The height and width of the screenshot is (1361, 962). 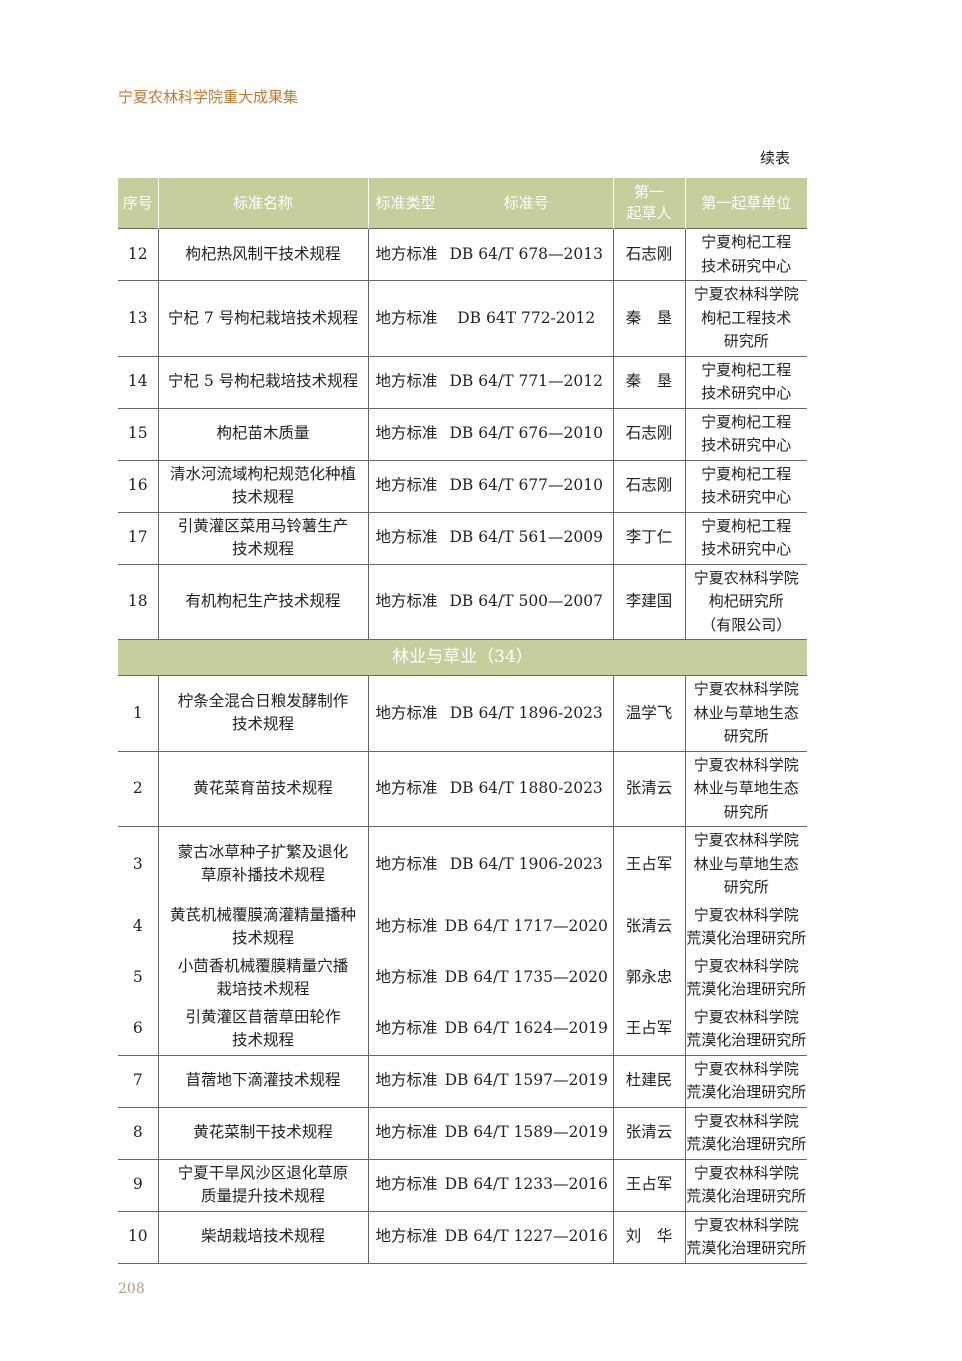 I want to click on table-cell: DB 64/T 1233—2016, so click(x=526, y=1184).